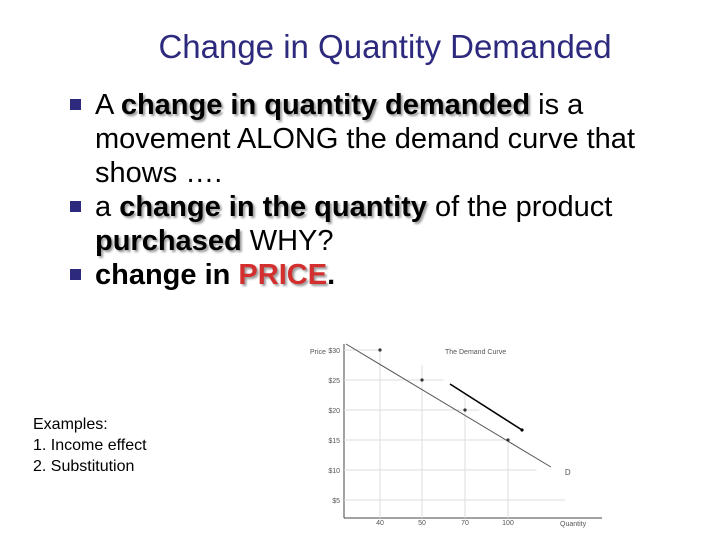 This screenshot has width=720, height=540. I want to click on y-tick-label: $15, so click(334, 441).